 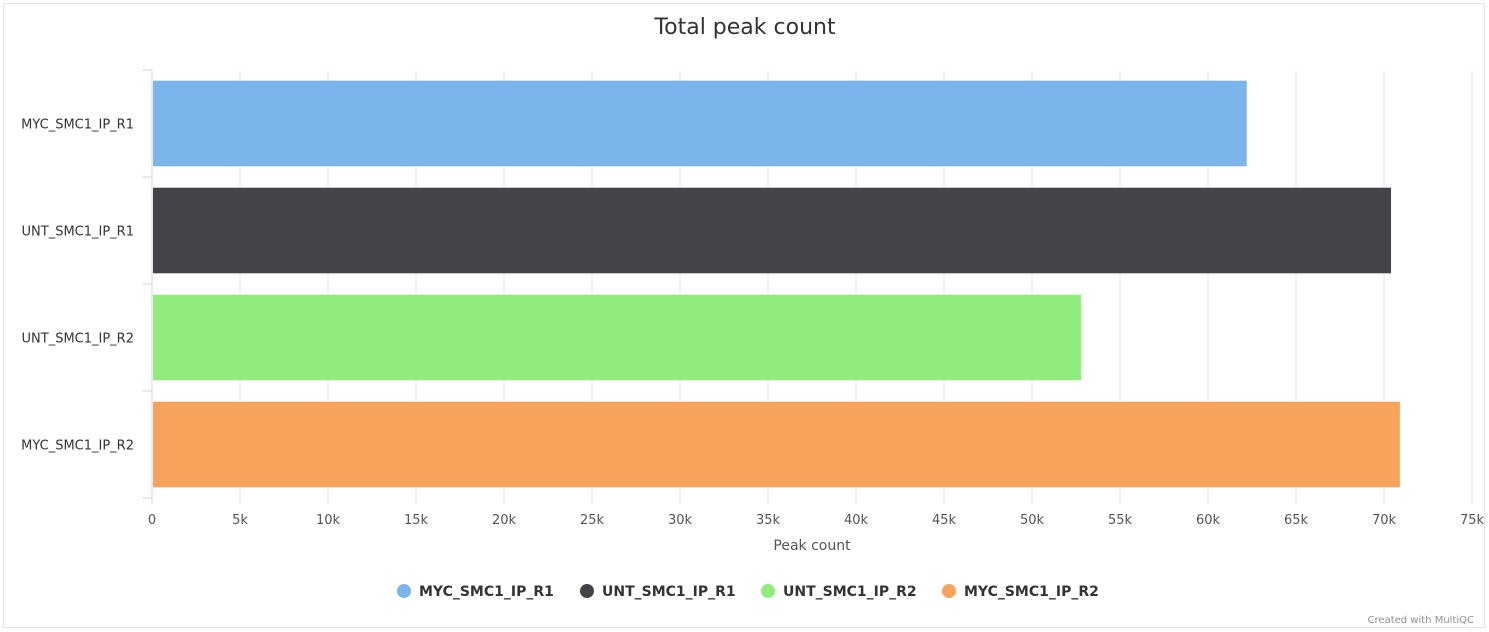 What do you see at coordinates (812, 546) in the screenshot?
I see `x-axis-title: Peak count` at bounding box center [812, 546].